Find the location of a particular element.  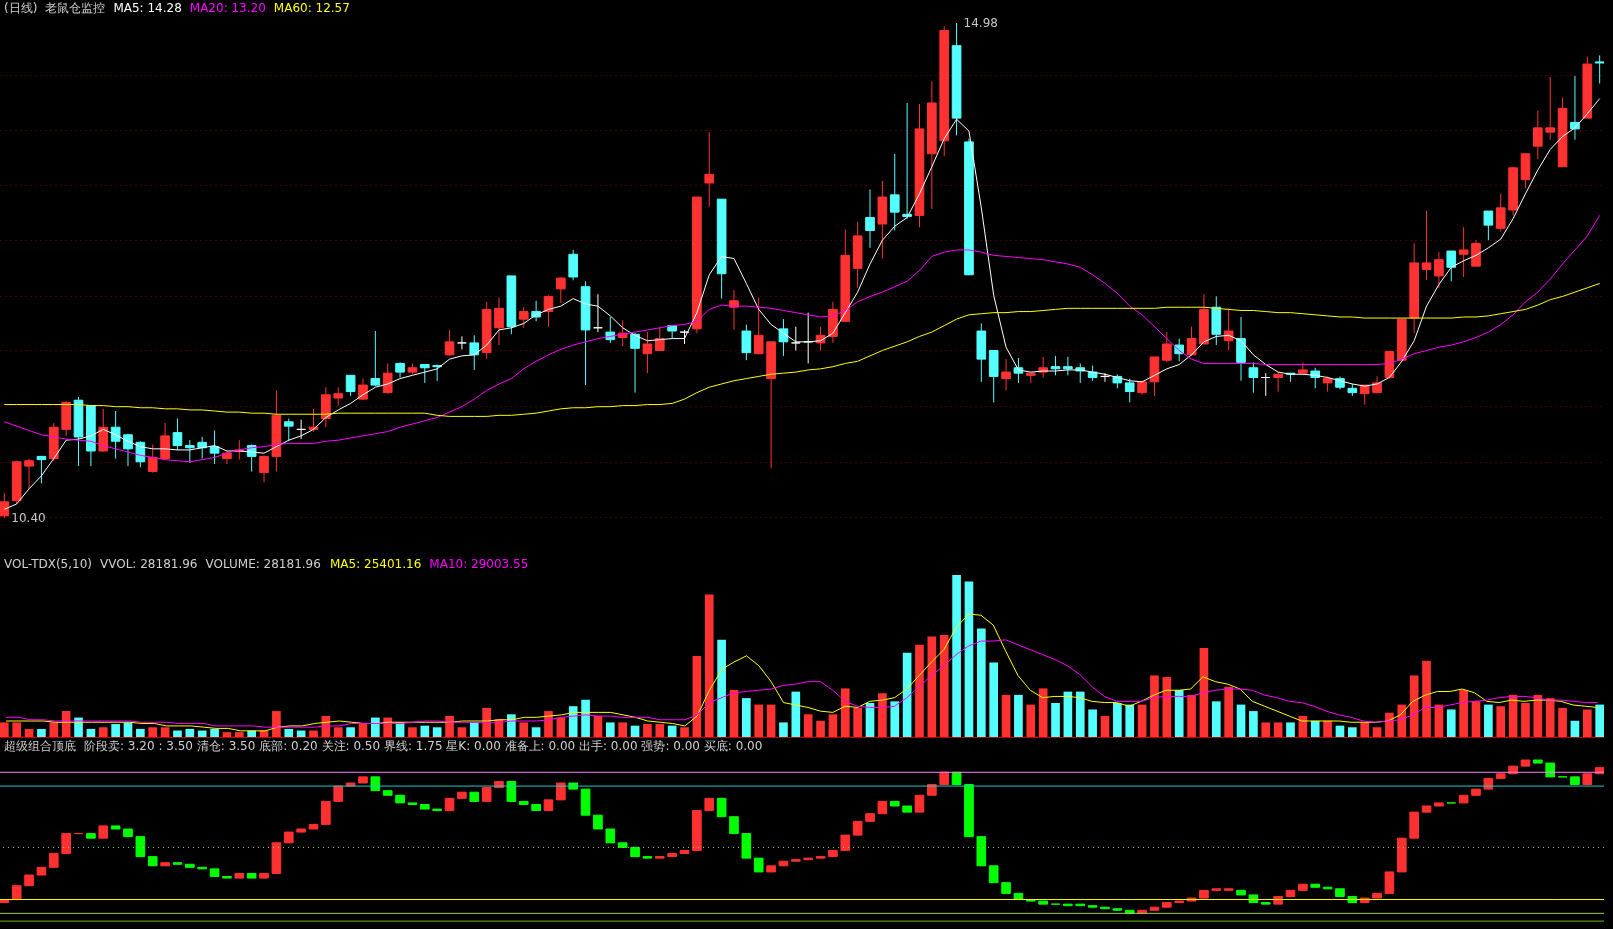

text: MA20: 13.20 is located at coordinates (227, 8).